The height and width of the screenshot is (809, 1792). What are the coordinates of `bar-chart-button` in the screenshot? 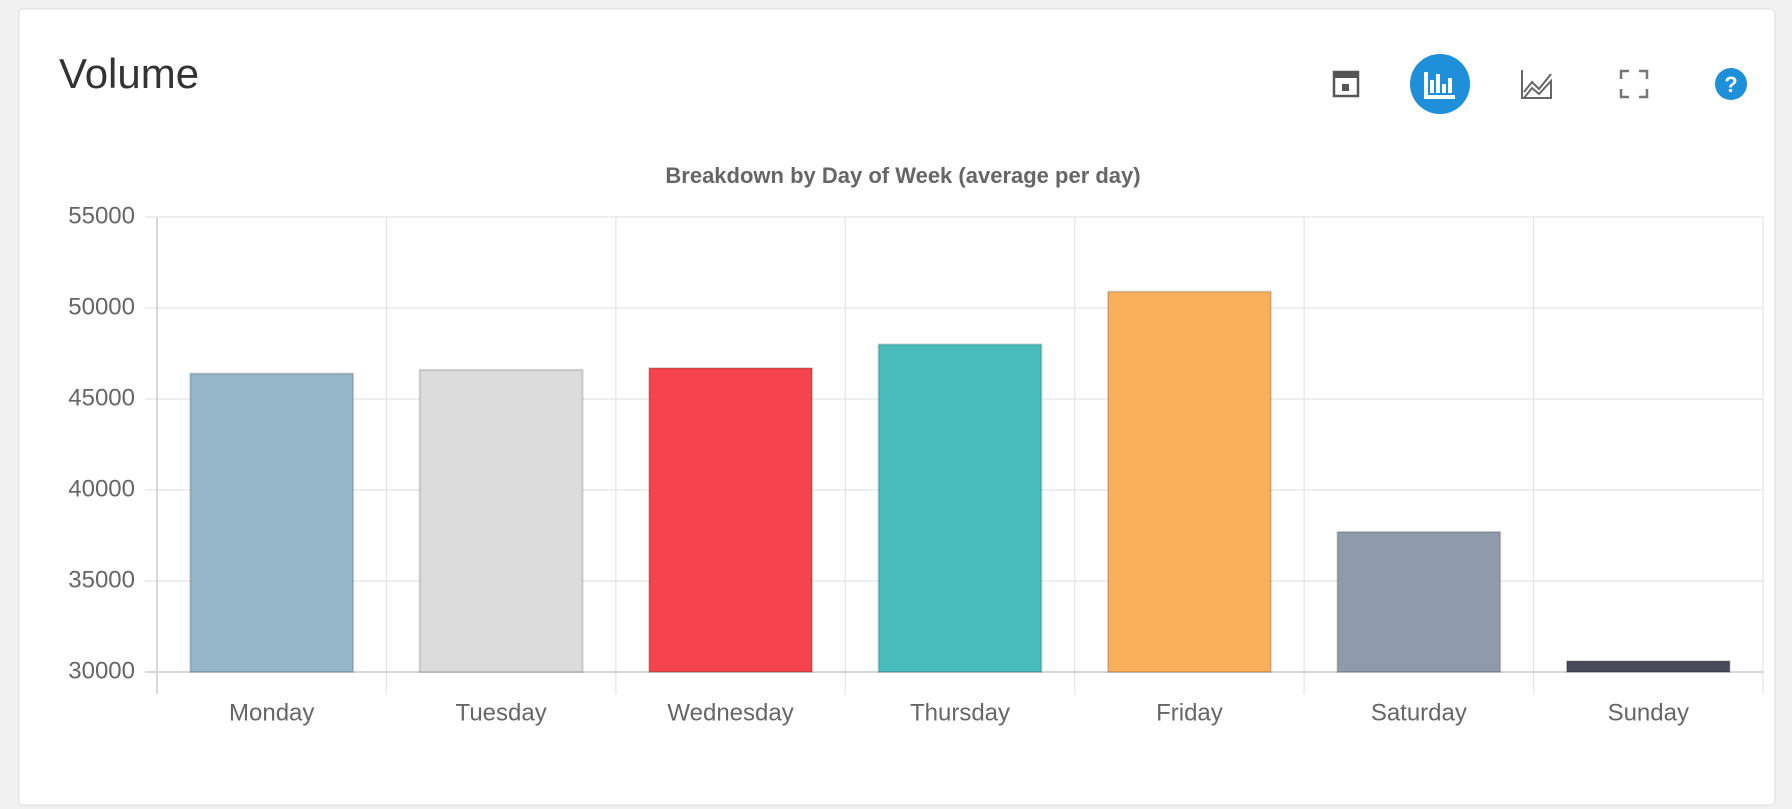 It's located at (1440, 84).